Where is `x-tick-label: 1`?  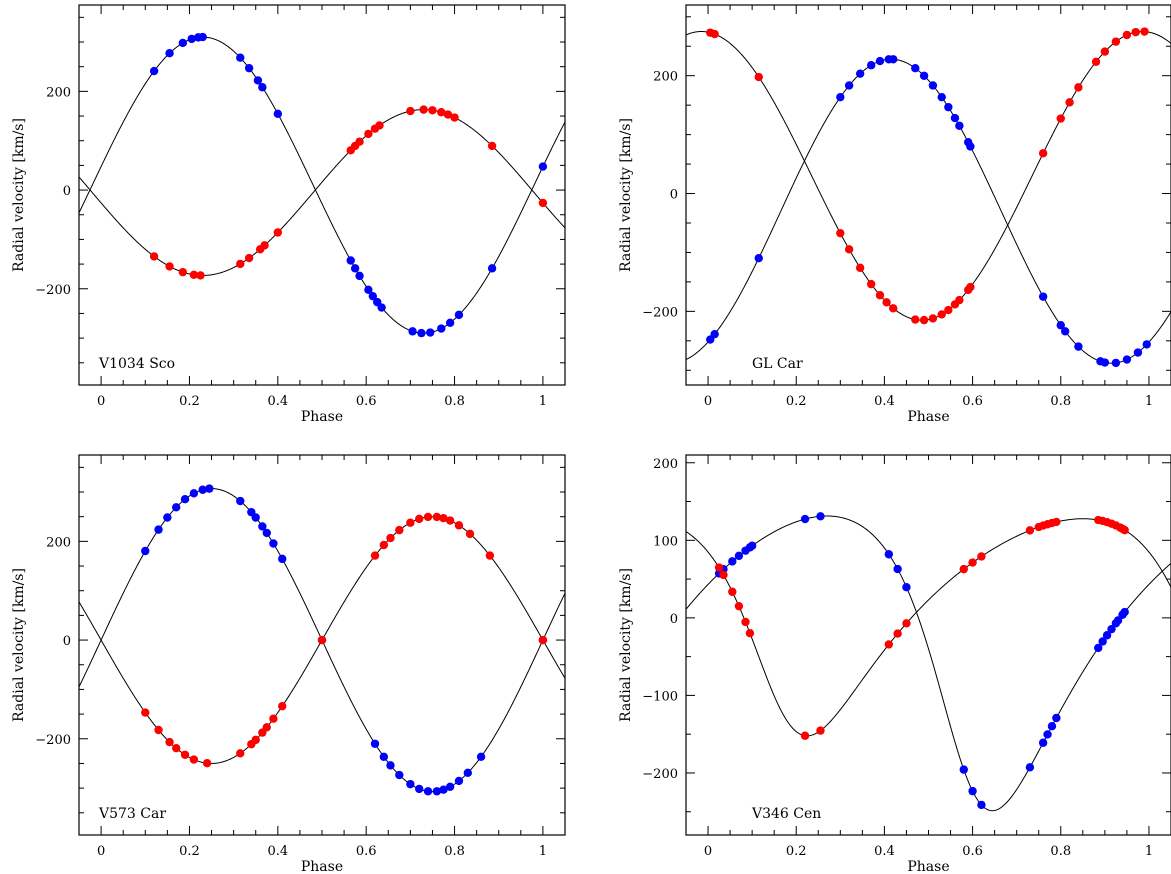
x-tick-label: 1 is located at coordinates (1149, 851).